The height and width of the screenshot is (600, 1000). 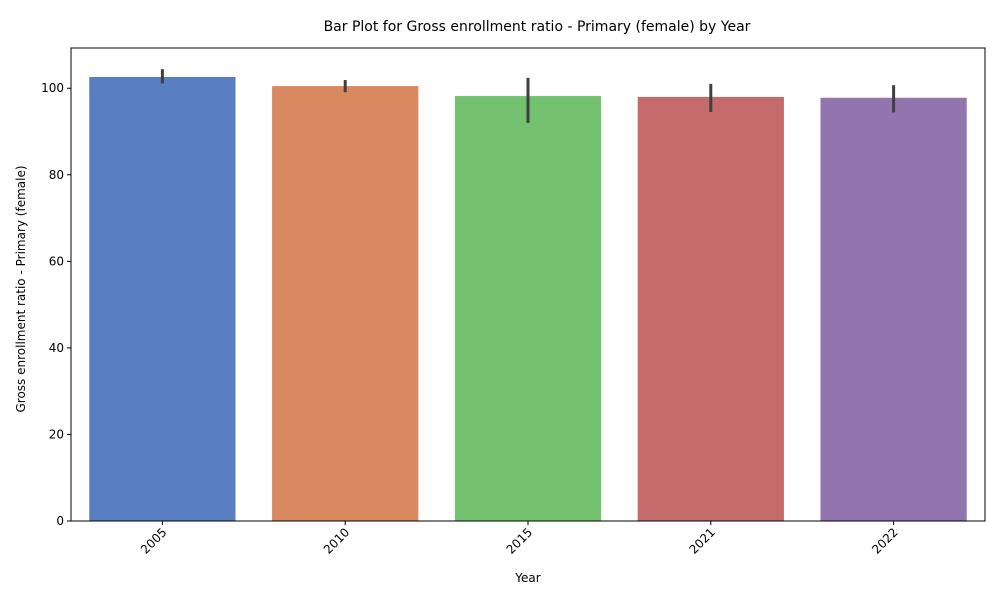 What do you see at coordinates (56, 348) in the screenshot?
I see `y-tick-label-40: 40` at bounding box center [56, 348].